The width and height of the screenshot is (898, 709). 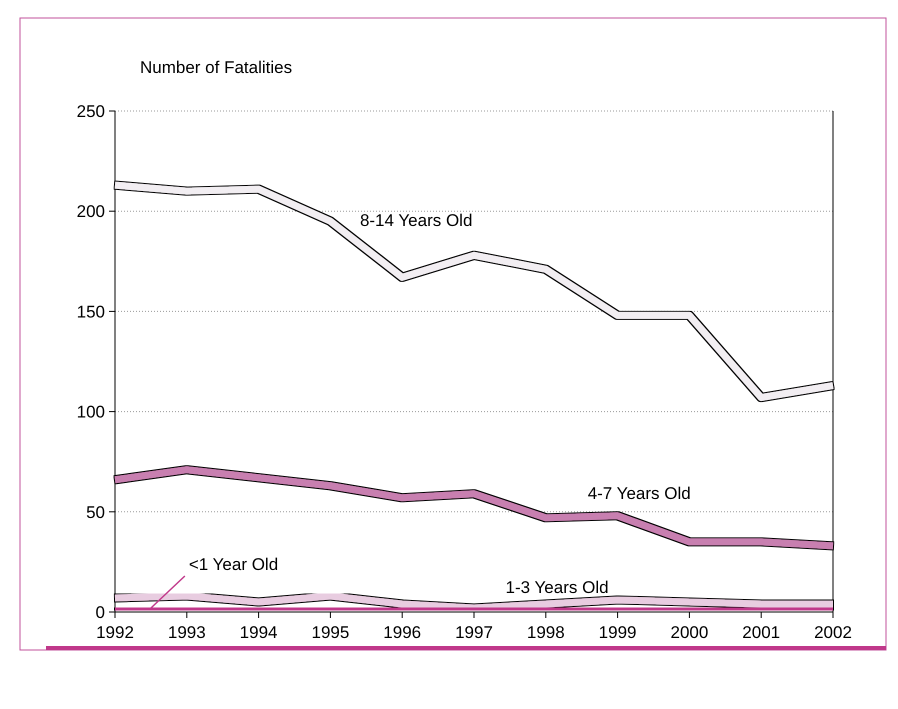 I want to click on y-tick-label: 50, so click(x=95, y=512).